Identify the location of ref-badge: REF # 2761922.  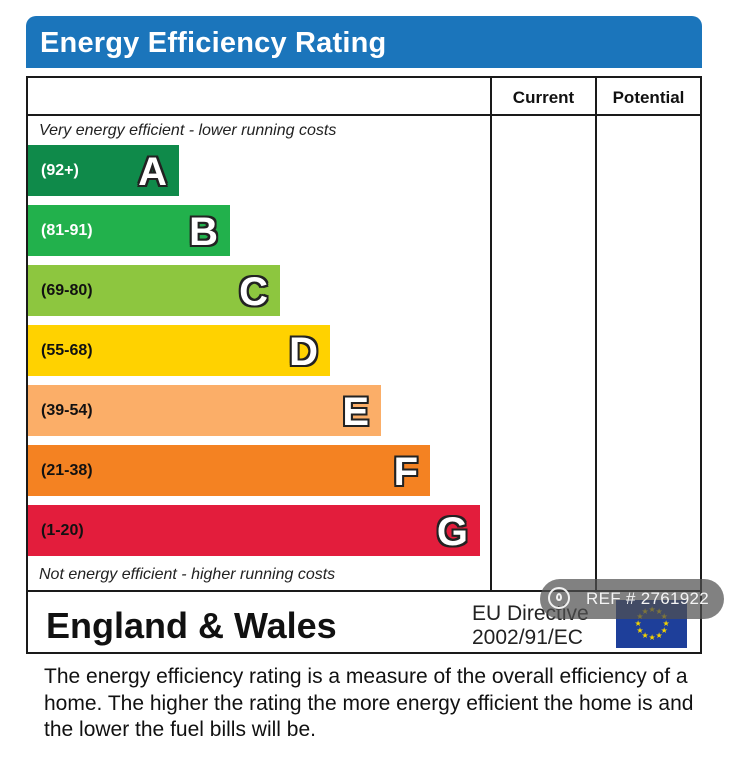
(632, 599).